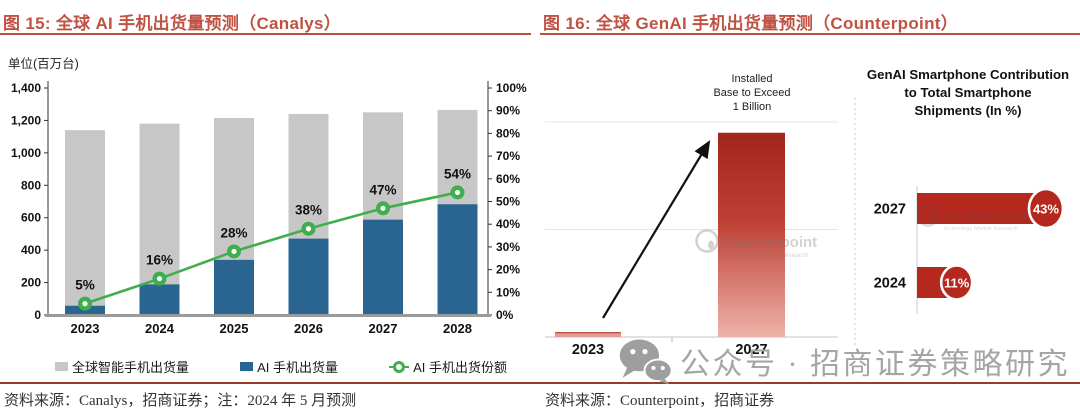 The image size is (1080, 415). Describe the element at coordinates (271, 259) in the screenshot. I see `series-ai-shipments` at that location.